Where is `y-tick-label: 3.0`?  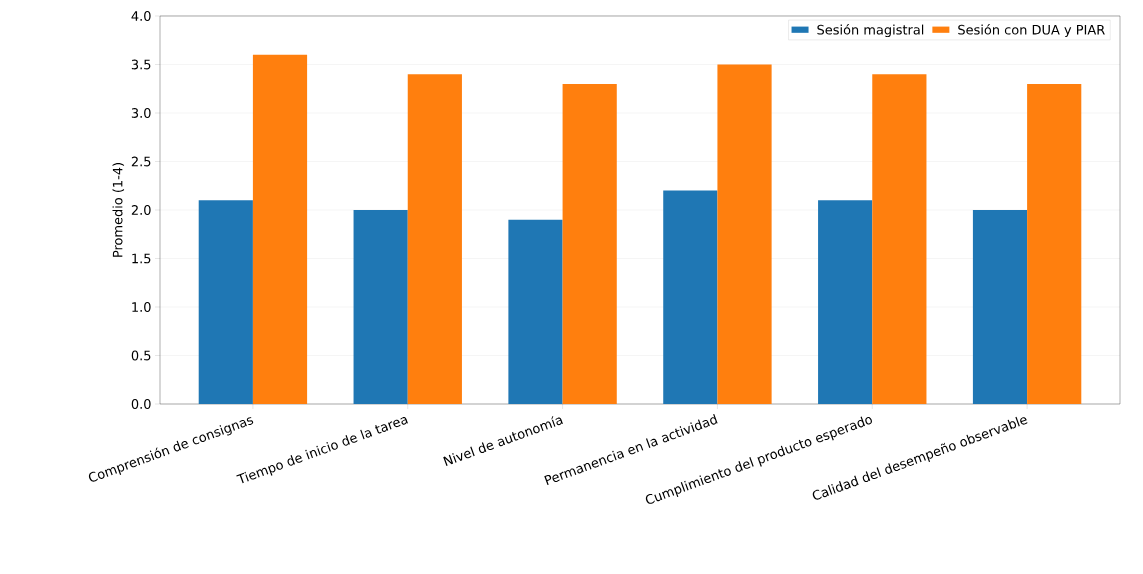
y-tick-label: 3.0 is located at coordinates (141, 113).